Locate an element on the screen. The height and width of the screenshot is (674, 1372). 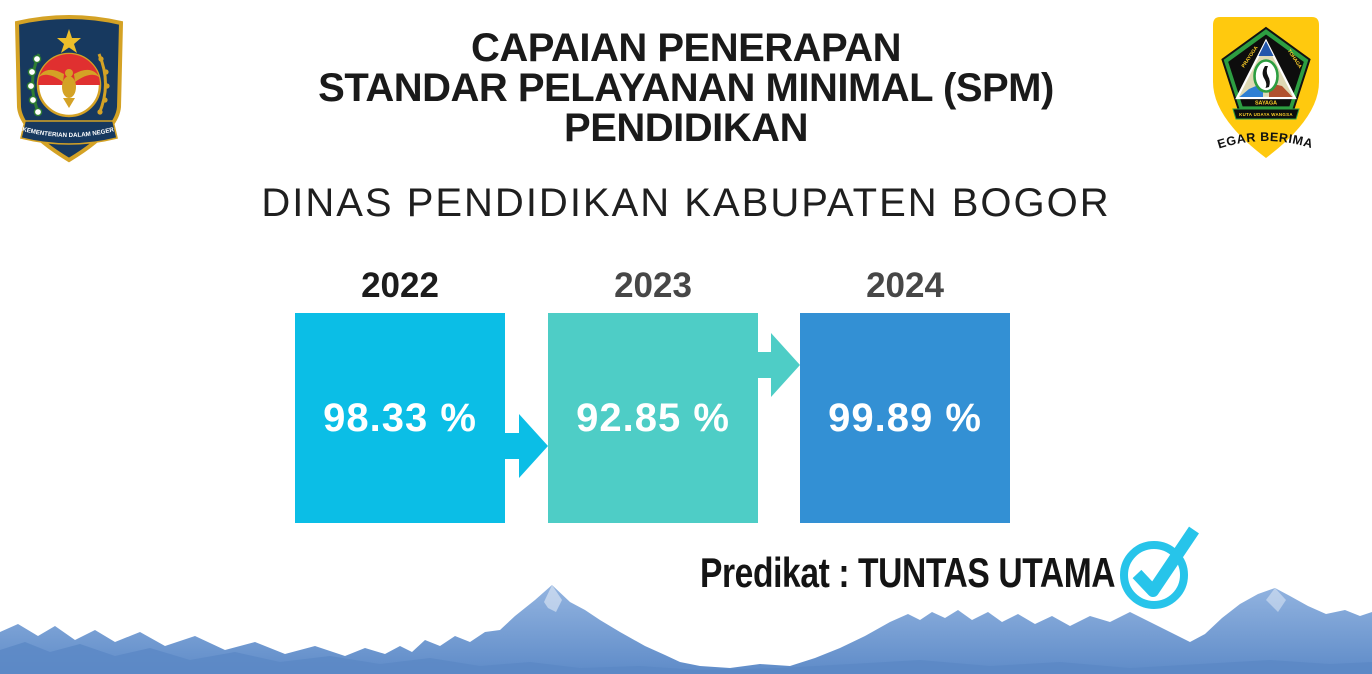
check-circle-icon is located at coordinates (1159, 567).